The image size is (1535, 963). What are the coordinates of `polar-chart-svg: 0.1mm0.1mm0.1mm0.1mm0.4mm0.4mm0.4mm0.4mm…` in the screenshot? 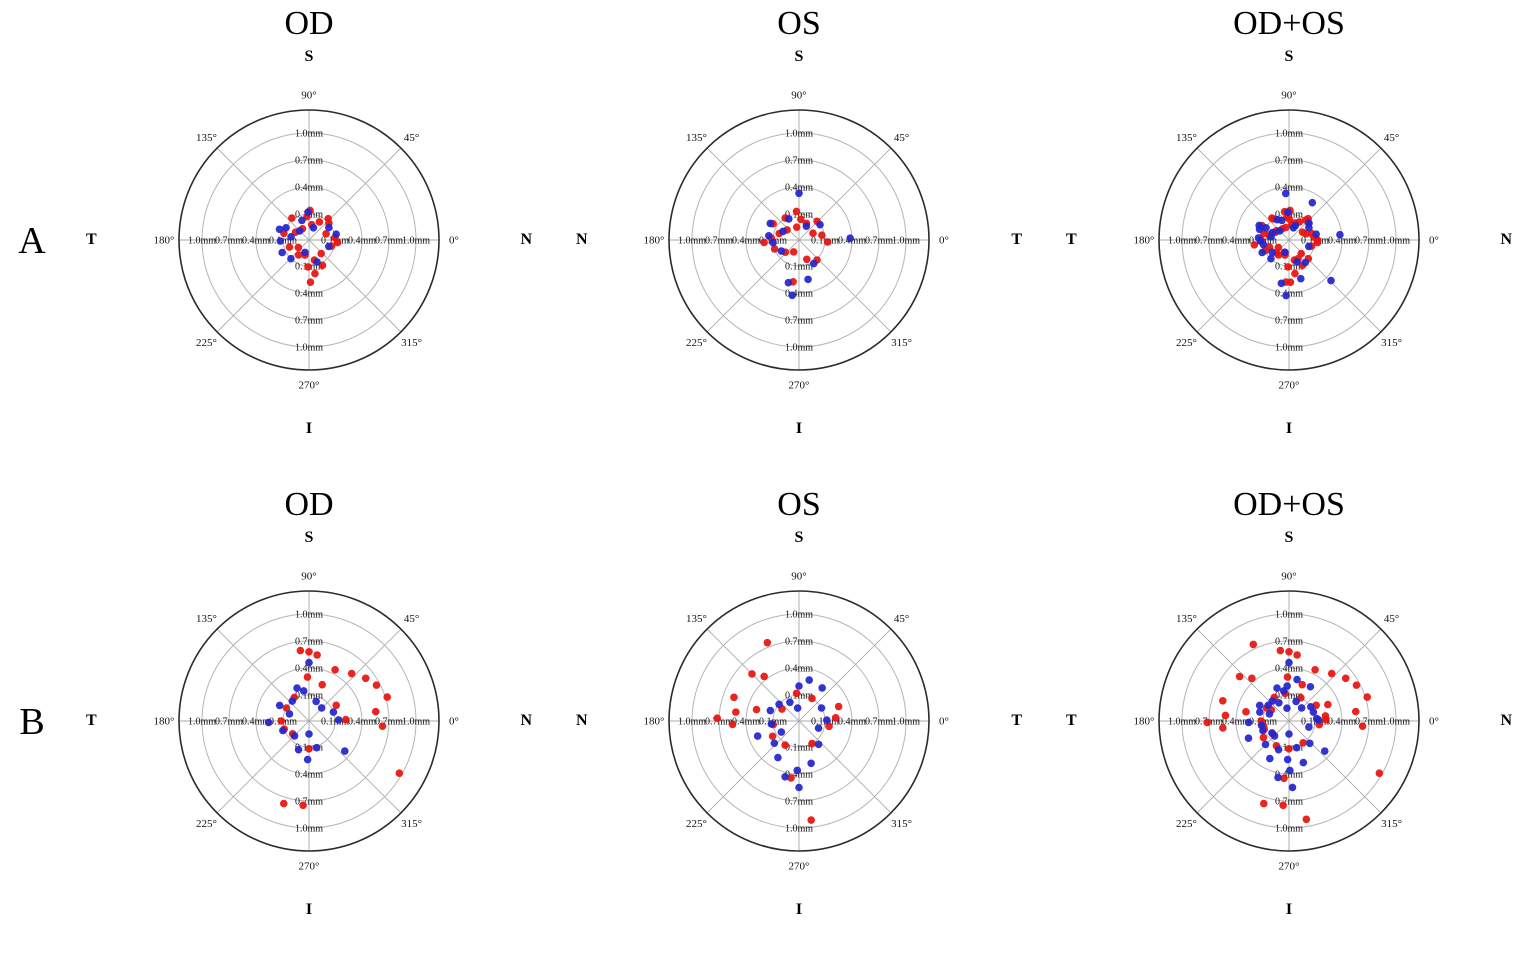 It's located at (1286, 722).